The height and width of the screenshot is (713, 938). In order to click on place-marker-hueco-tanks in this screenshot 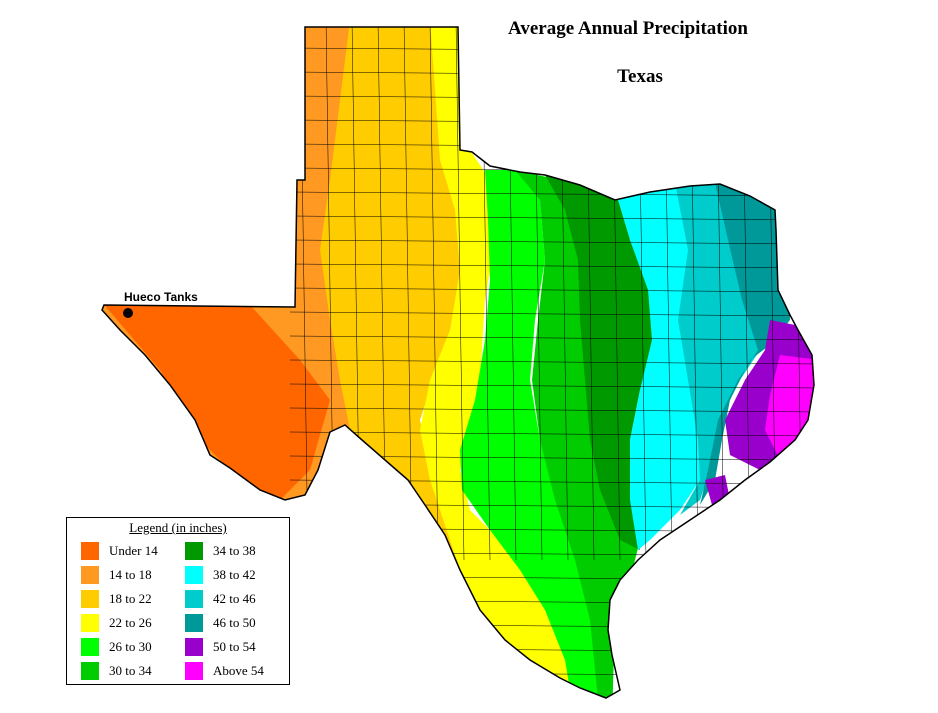, I will do `click(128, 313)`.